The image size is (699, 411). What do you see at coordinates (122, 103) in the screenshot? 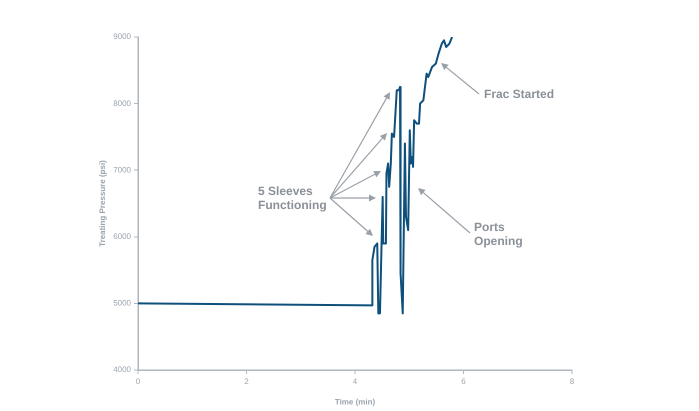
I see `y-tick-label: 8000` at bounding box center [122, 103].